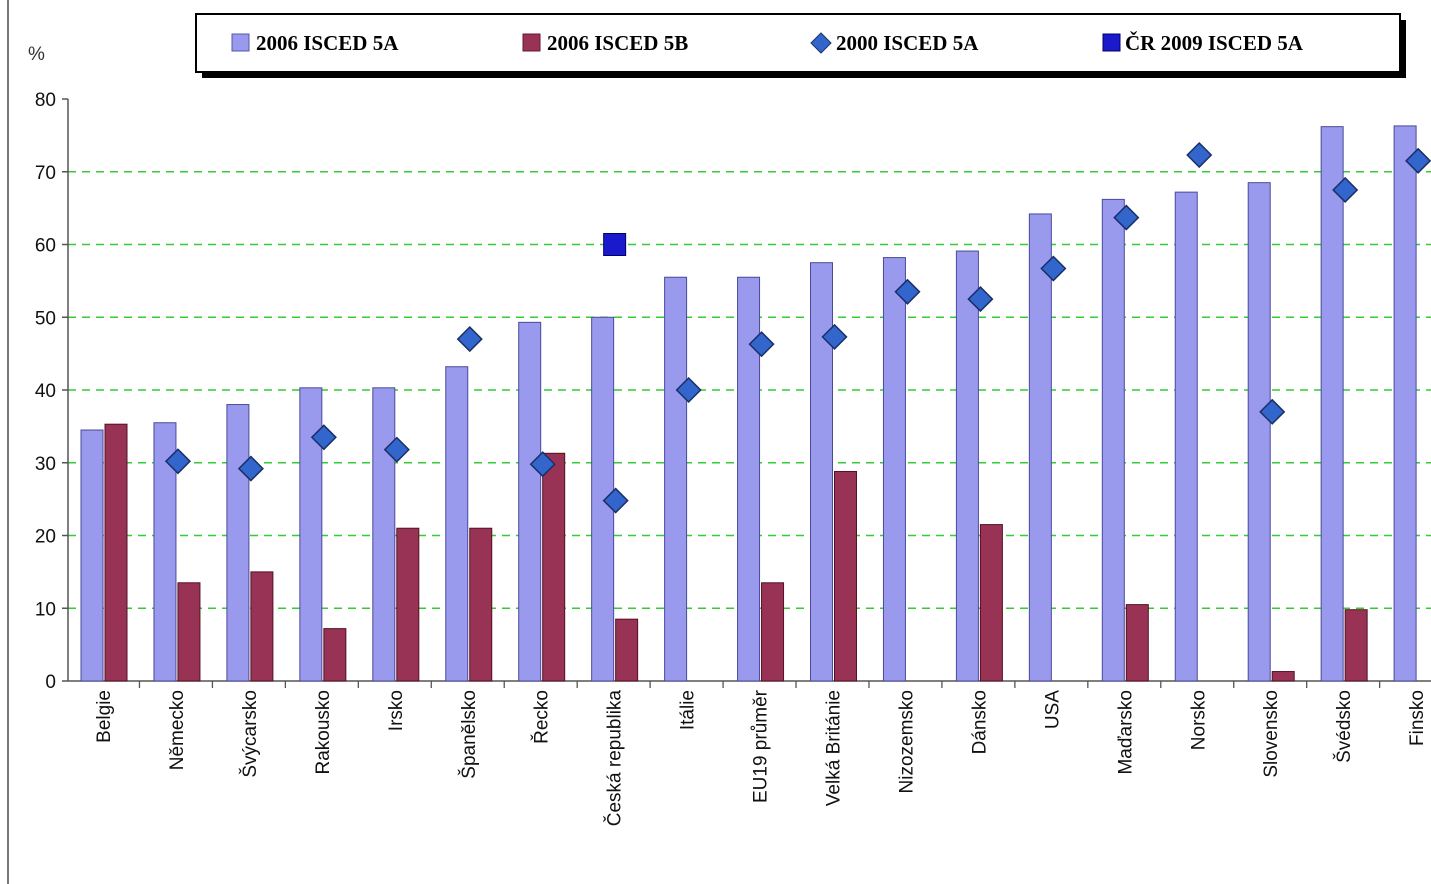  I want to click on x-category-label: Řecko, so click(542, 717).